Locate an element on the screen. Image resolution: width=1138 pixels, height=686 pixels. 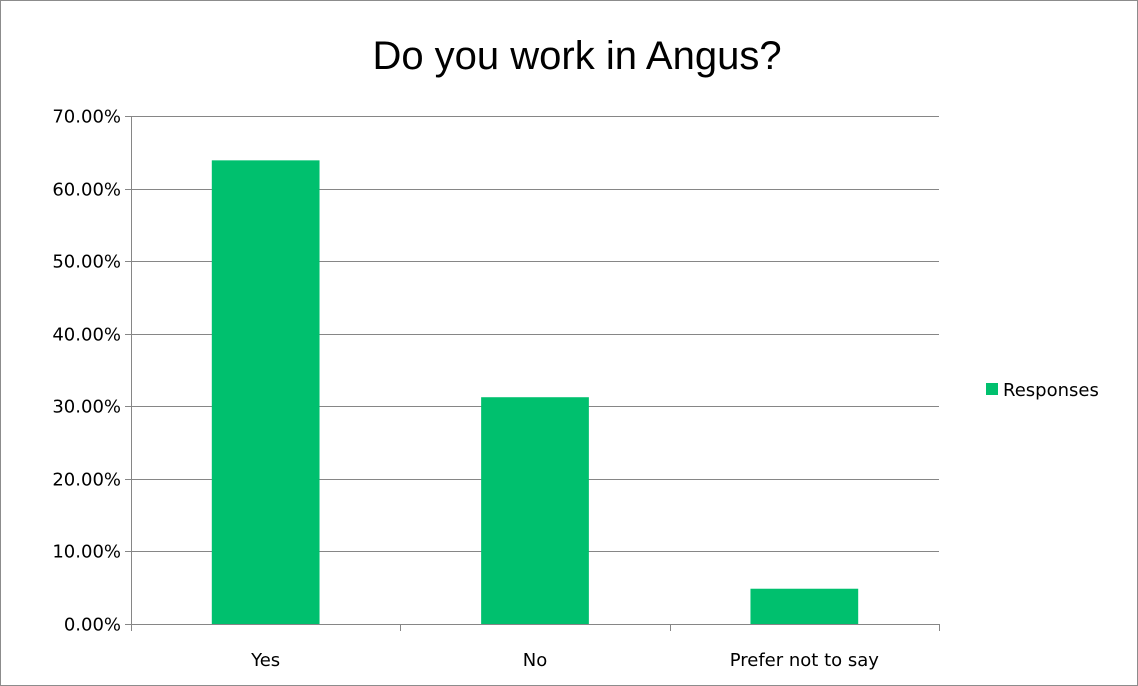
legend-label: Responses is located at coordinates (1051, 390).